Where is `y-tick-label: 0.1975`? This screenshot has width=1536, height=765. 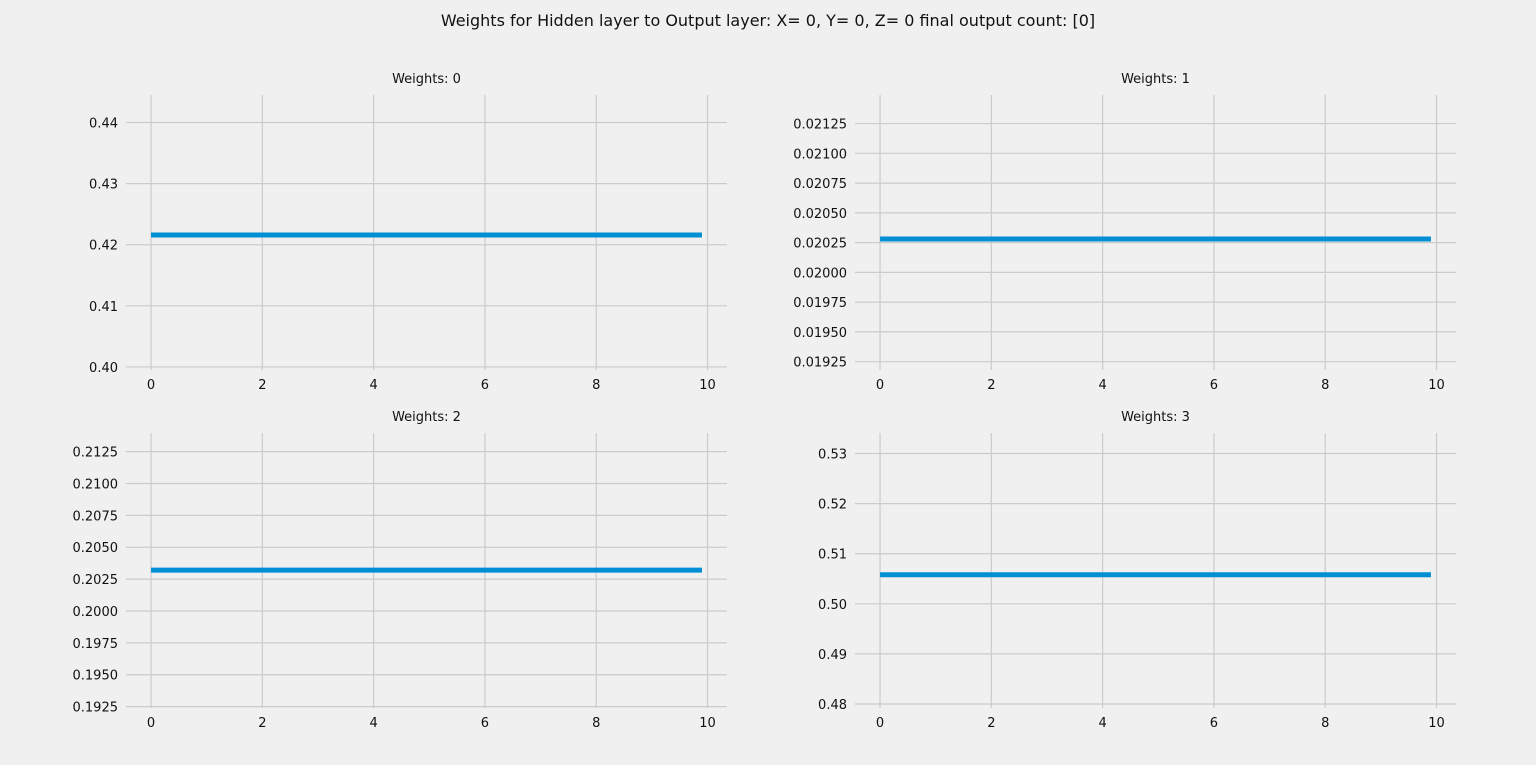
y-tick-label: 0.1975 is located at coordinates (96, 644).